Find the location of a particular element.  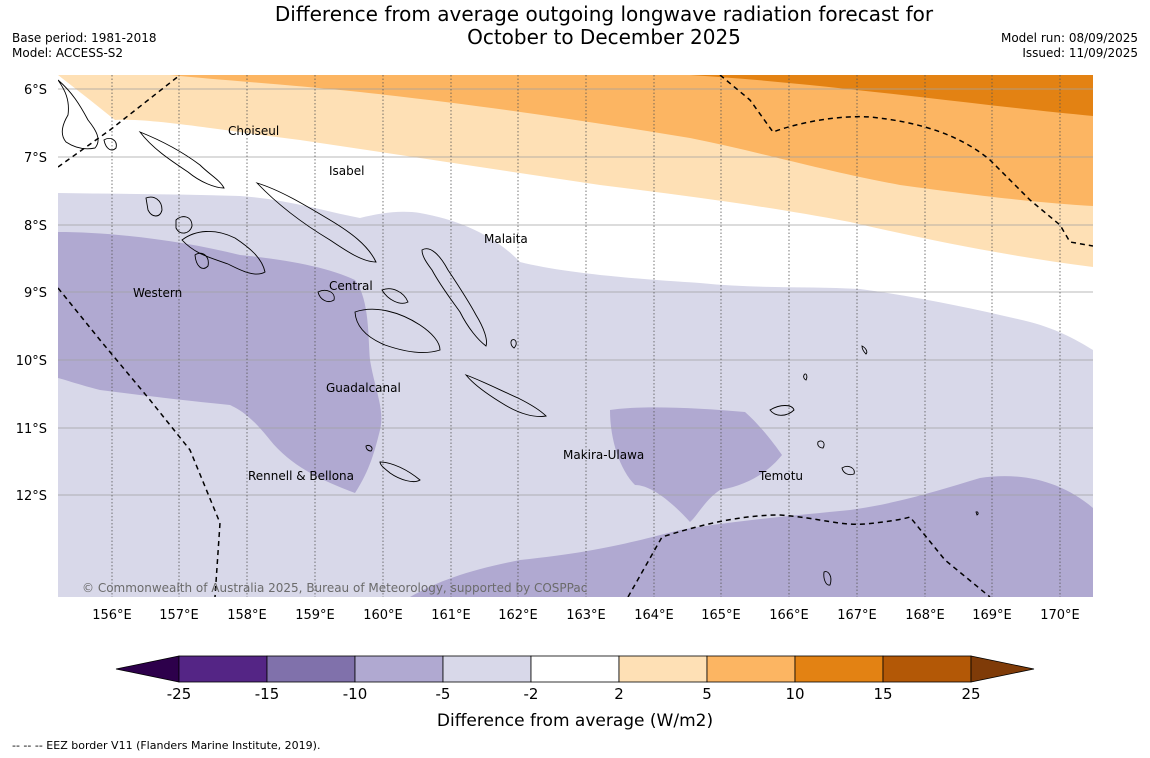

lat-label-10s: 10°S is located at coordinates (31, 361).